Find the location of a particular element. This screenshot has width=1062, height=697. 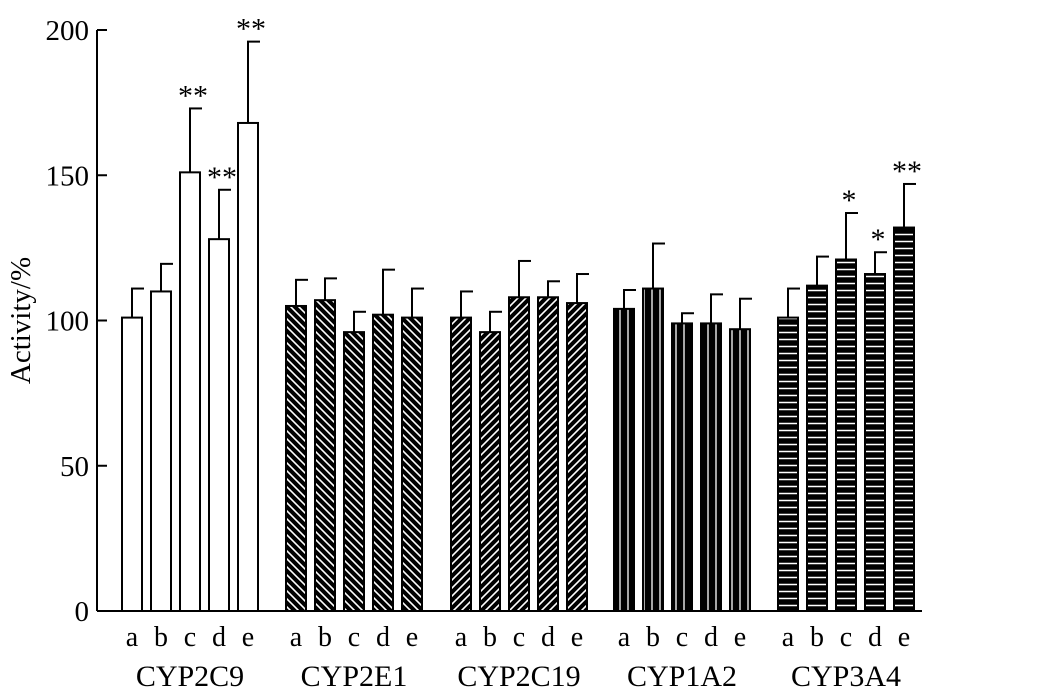

y-axis-label: Activity/% is located at coordinates (21, 320).